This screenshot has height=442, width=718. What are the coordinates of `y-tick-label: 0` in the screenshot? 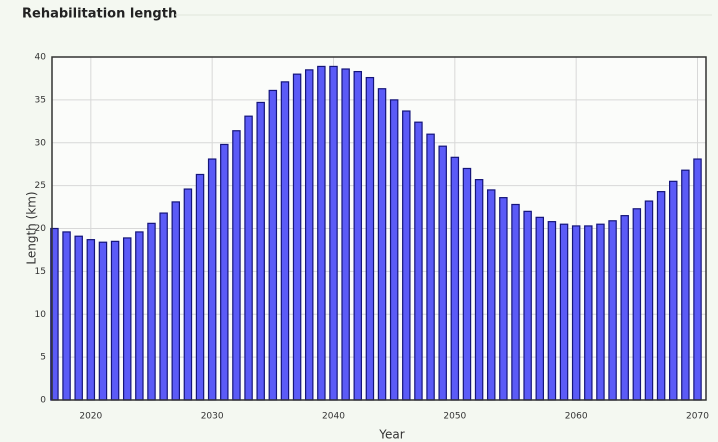 It's located at (43, 401).